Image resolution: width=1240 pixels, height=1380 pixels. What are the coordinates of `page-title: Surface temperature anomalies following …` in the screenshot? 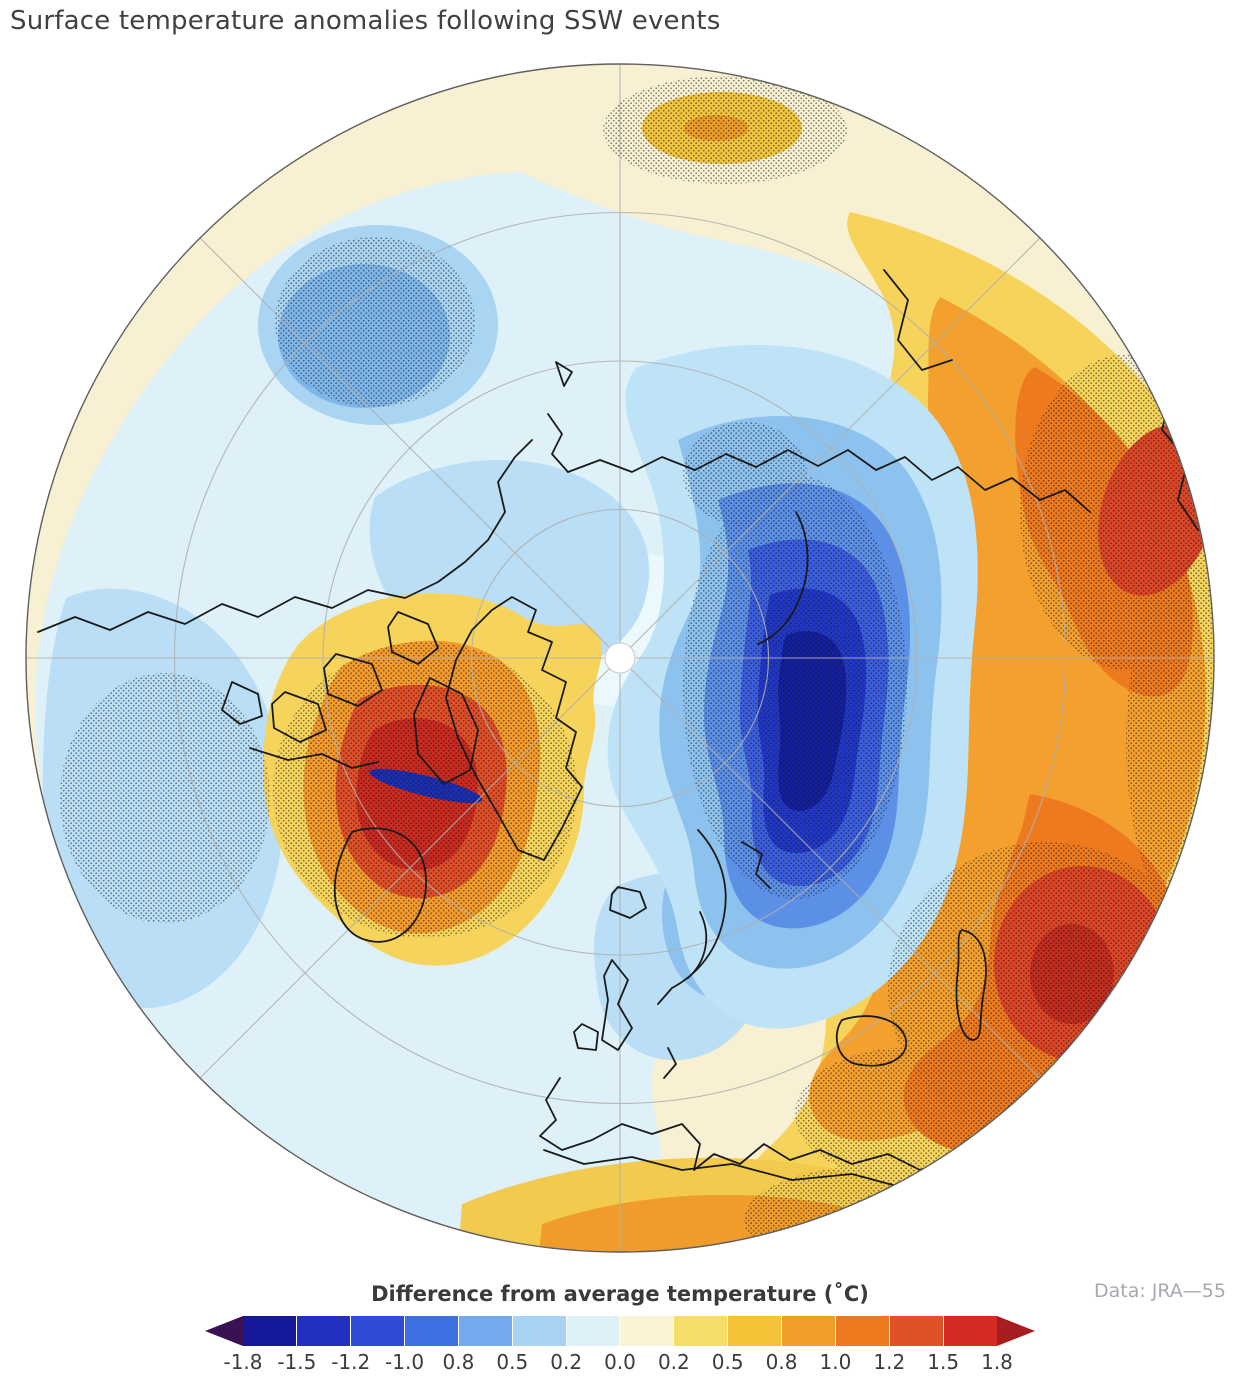 It's located at (365, 21).